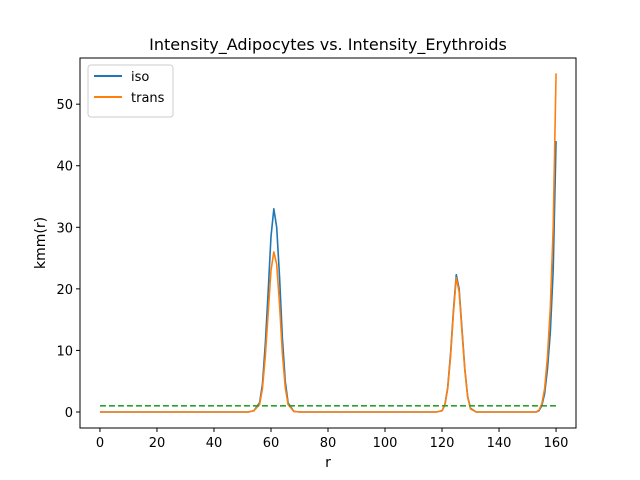 The image size is (640, 480). Describe the element at coordinates (64, 228) in the screenshot. I see `y-tick-label: 30` at that location.